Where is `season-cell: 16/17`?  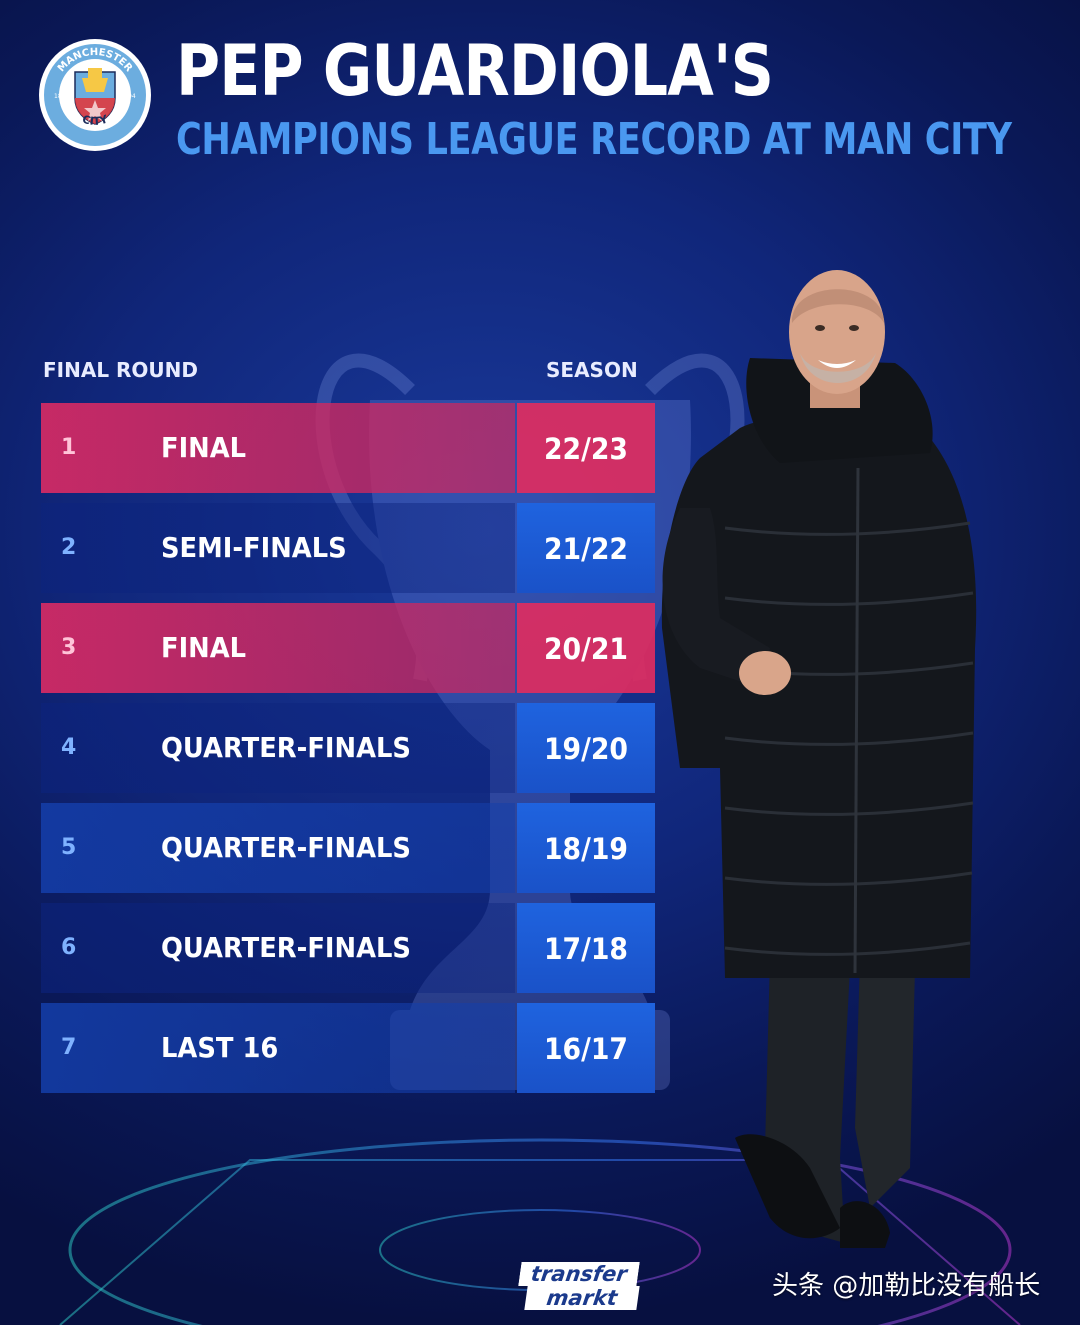
season-cell: 16/17 is located at coordinates (586, 1048).